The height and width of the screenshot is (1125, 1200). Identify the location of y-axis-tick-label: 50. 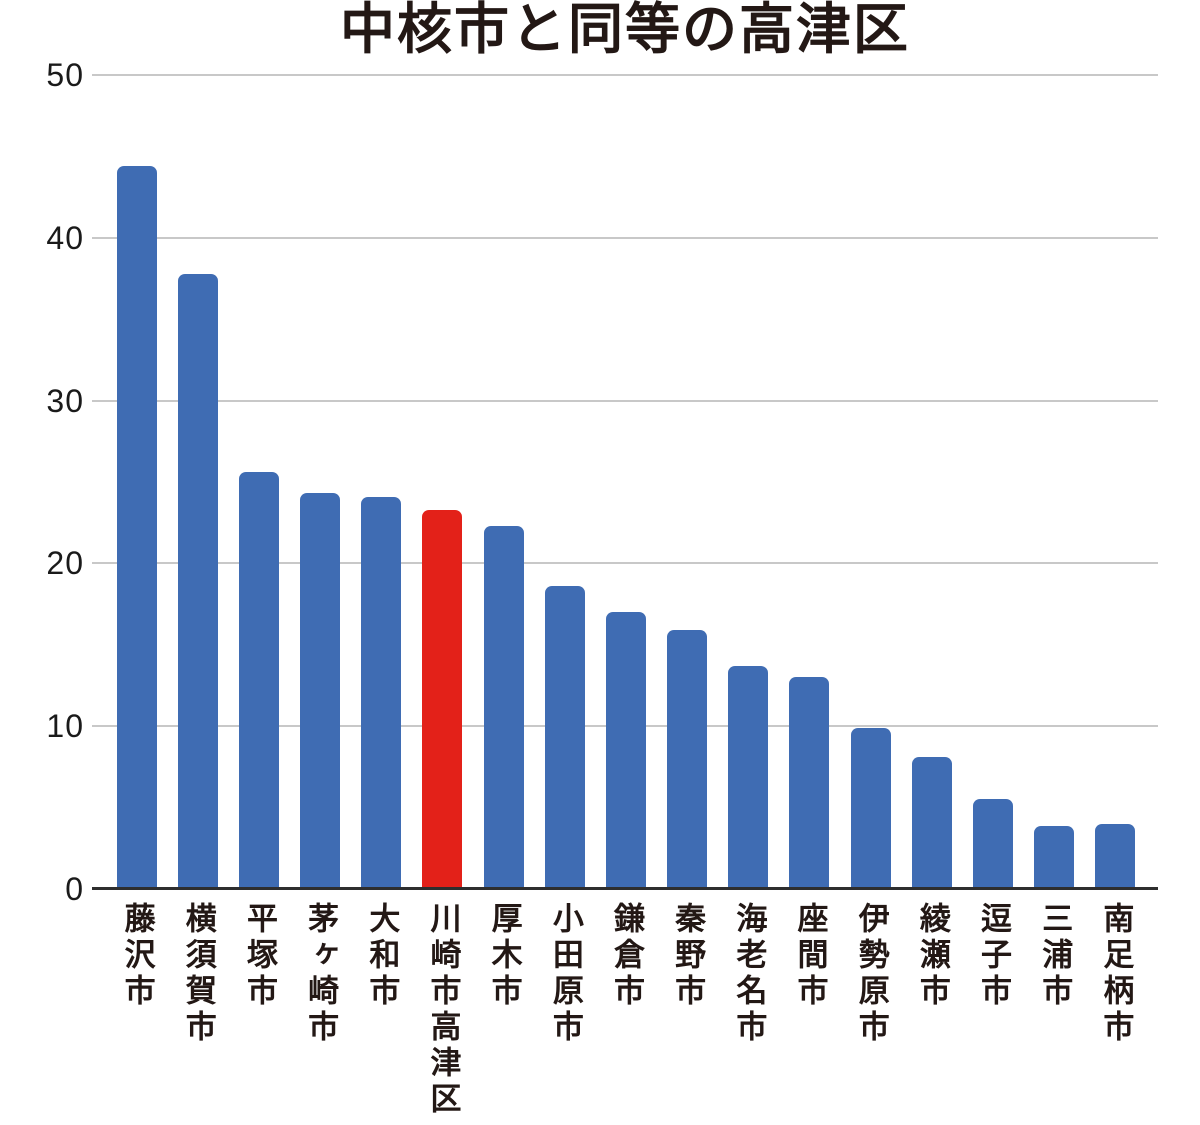
(65, 75).